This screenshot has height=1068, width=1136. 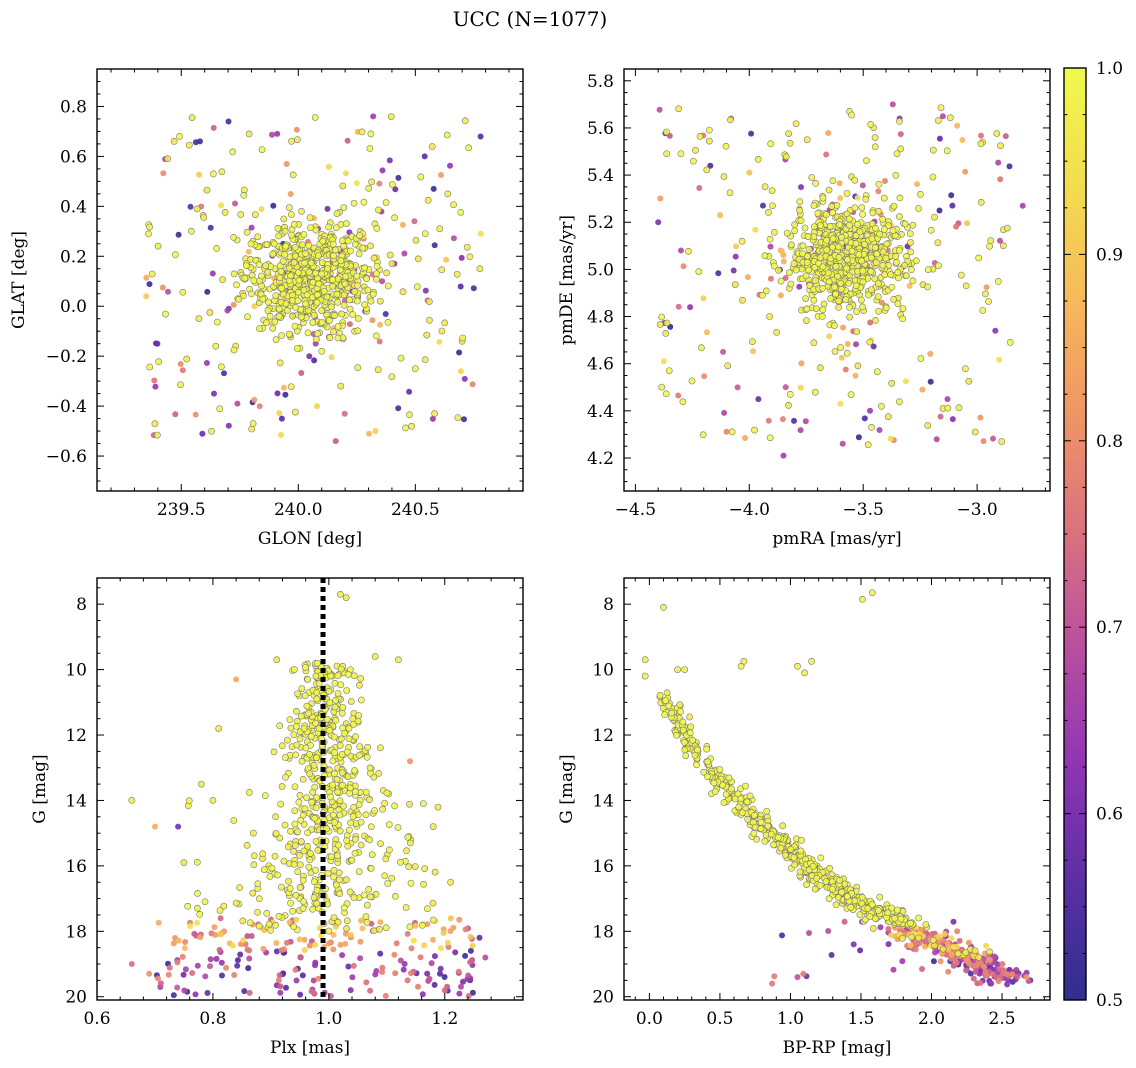 What do you see at coordinates (600, 223) in the screenshot?
I see `y-tick-label: 5.2` at bounding box center [600, 223].